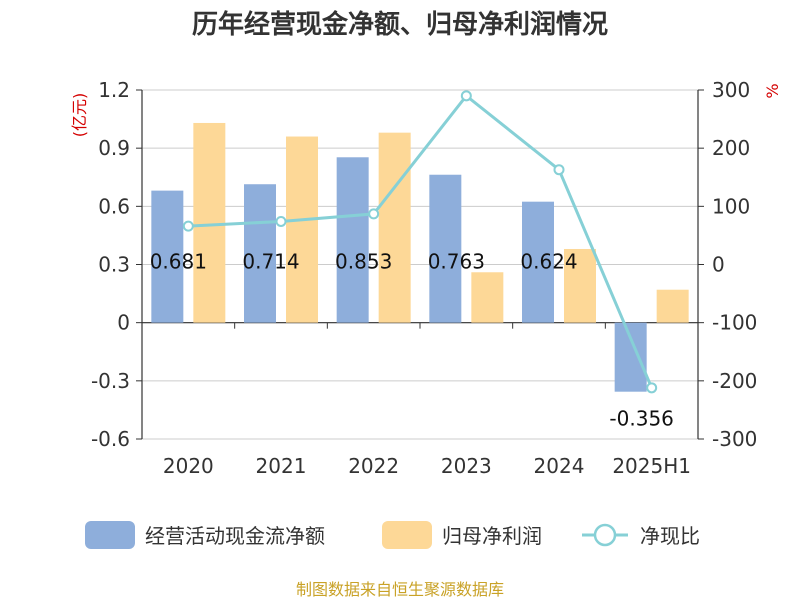  Describe the element at coordinates (110, 535) in the screenshot. I see `legend-swatch-cashflow` at that location.